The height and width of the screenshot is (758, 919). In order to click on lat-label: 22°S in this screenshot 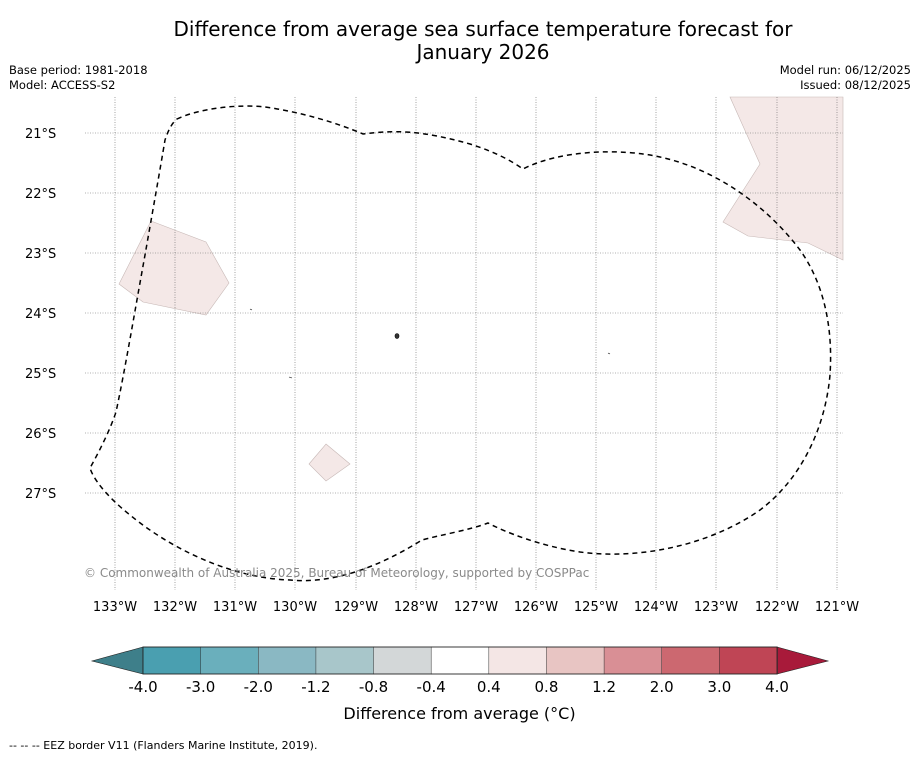, I will do `click(40, 194)`.